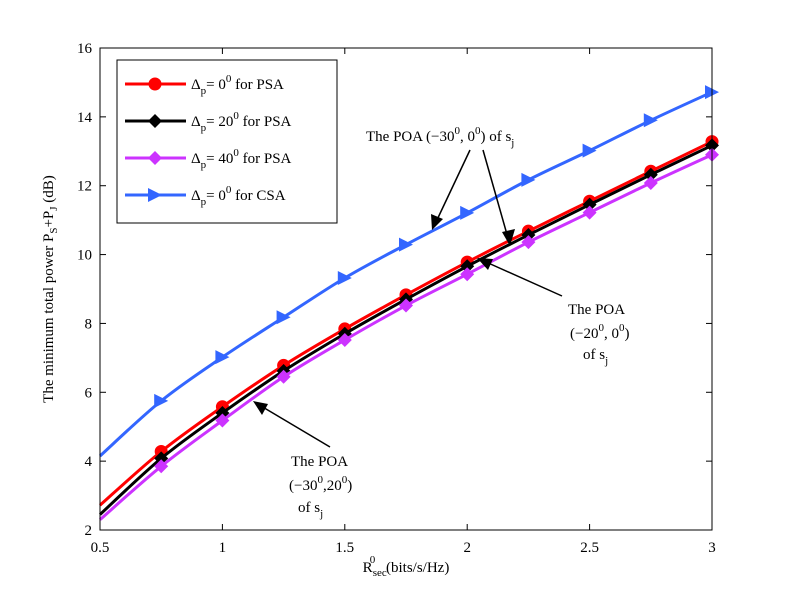  I want to click on annotation-bottom-l2sup2: 0, so click(345, 480).